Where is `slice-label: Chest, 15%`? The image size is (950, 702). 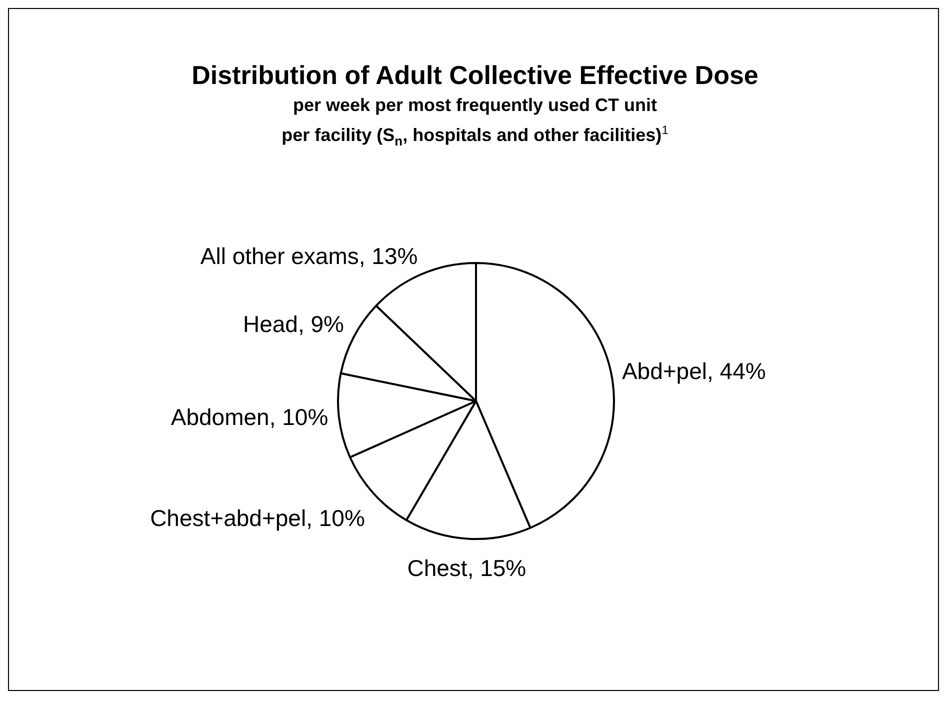 slice-label: Chest, 15% is located at coordinates (466, 567).